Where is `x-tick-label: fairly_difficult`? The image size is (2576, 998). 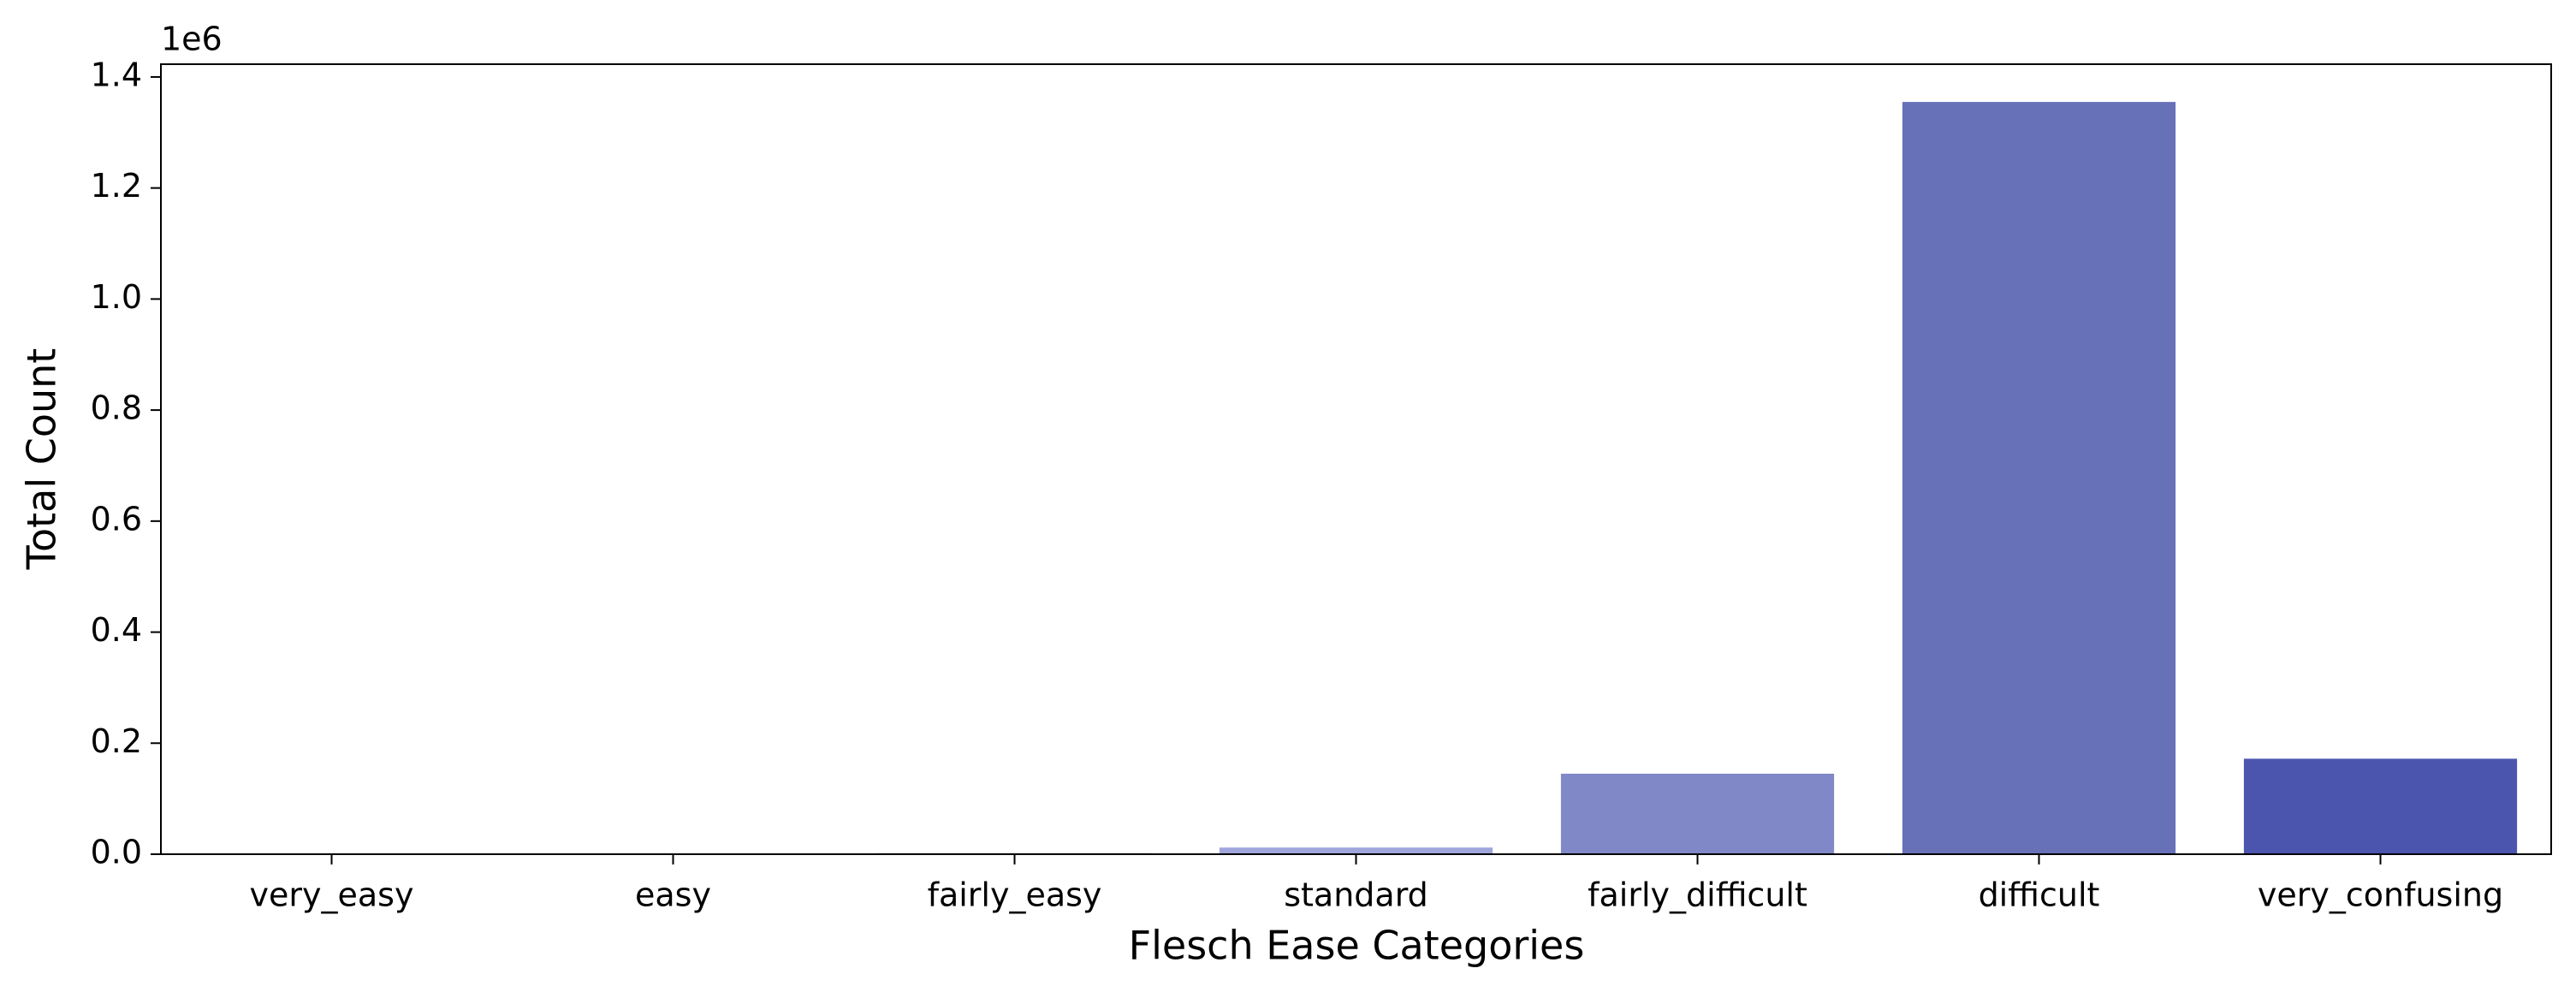
x-tick-label: fairly_difficult is located at coordinates (1697, 895).